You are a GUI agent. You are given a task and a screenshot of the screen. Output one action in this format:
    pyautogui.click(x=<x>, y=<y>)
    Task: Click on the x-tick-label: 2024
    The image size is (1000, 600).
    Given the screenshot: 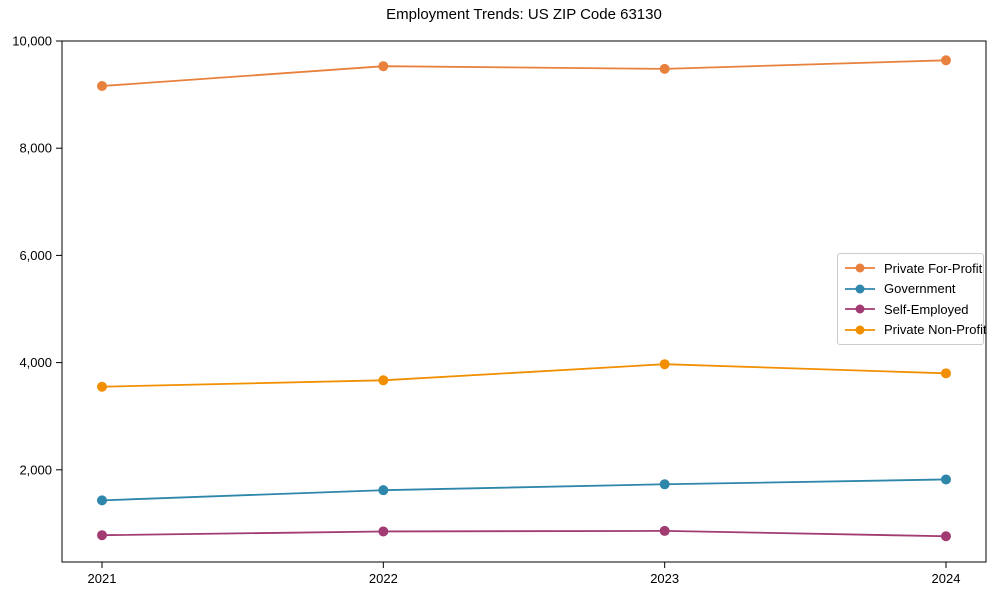 What is the action you would take?
    pyautogui.click(x=946, y=578)
    